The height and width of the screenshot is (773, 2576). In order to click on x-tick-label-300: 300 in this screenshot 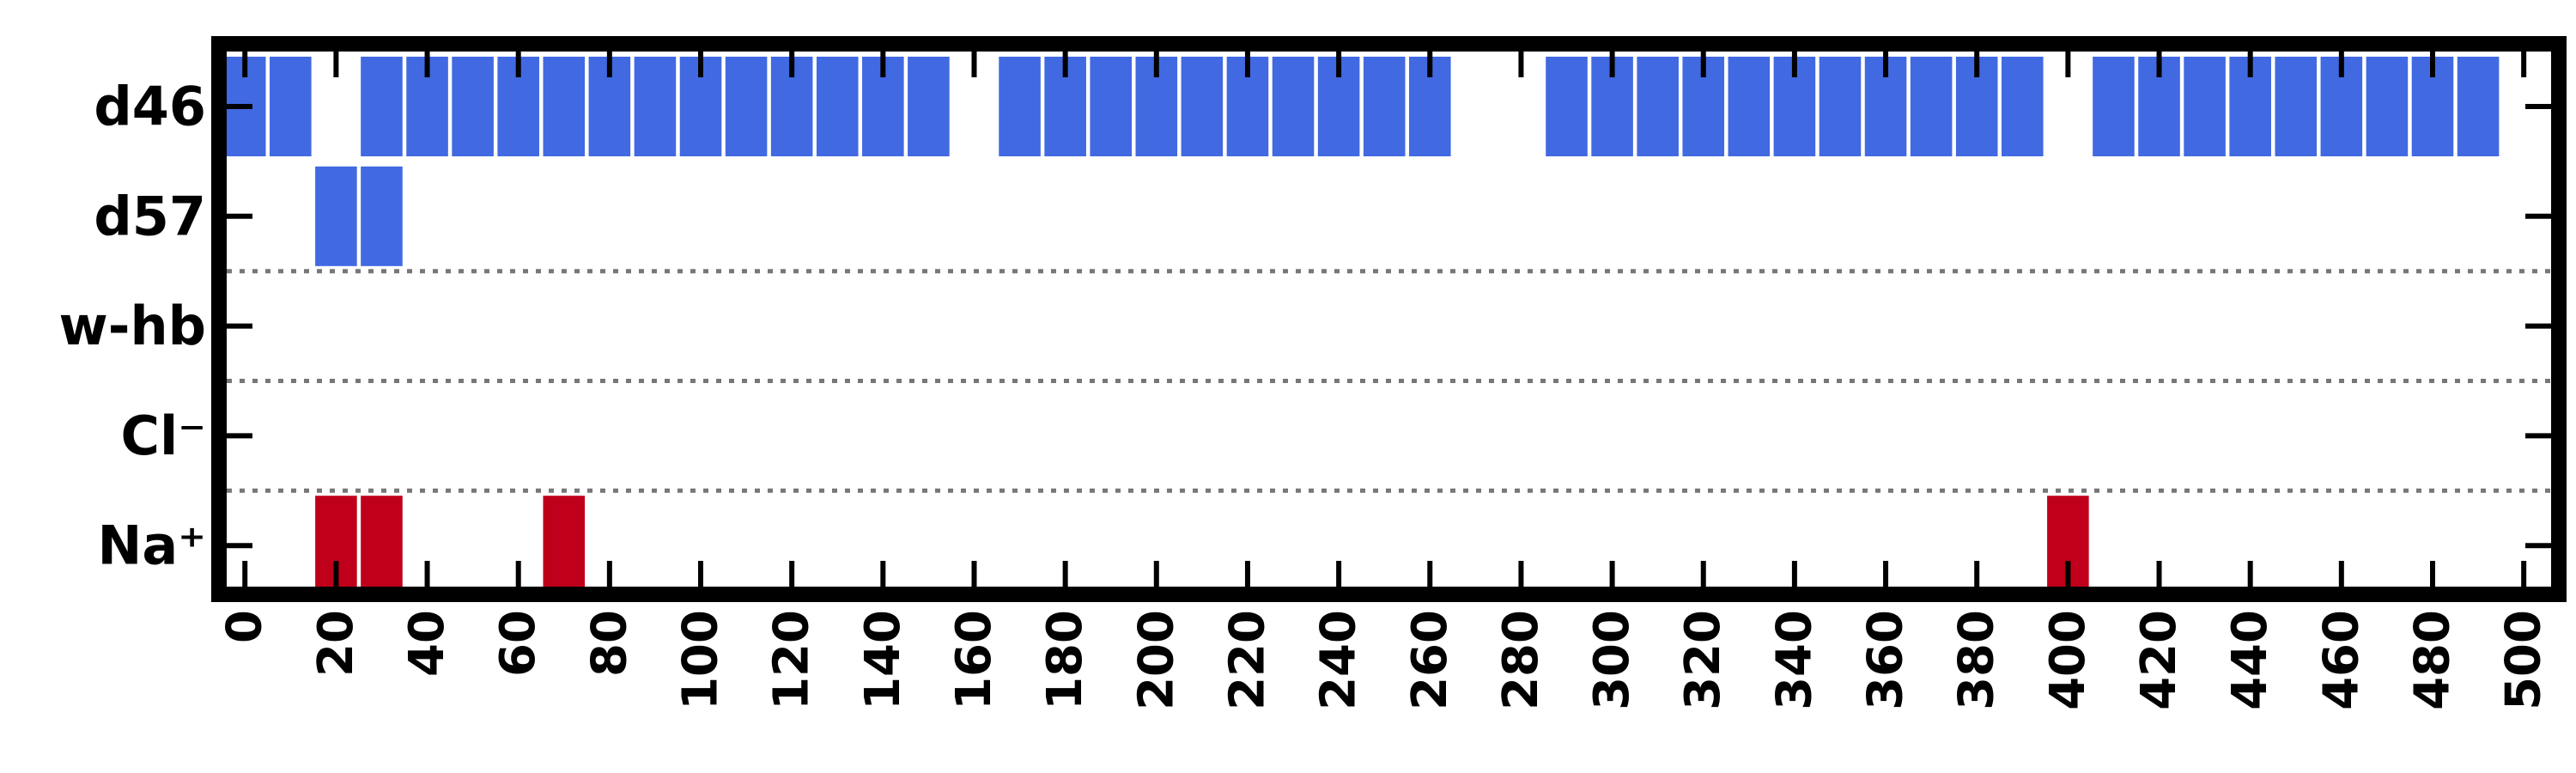, I will do `click(1612, 660)`.